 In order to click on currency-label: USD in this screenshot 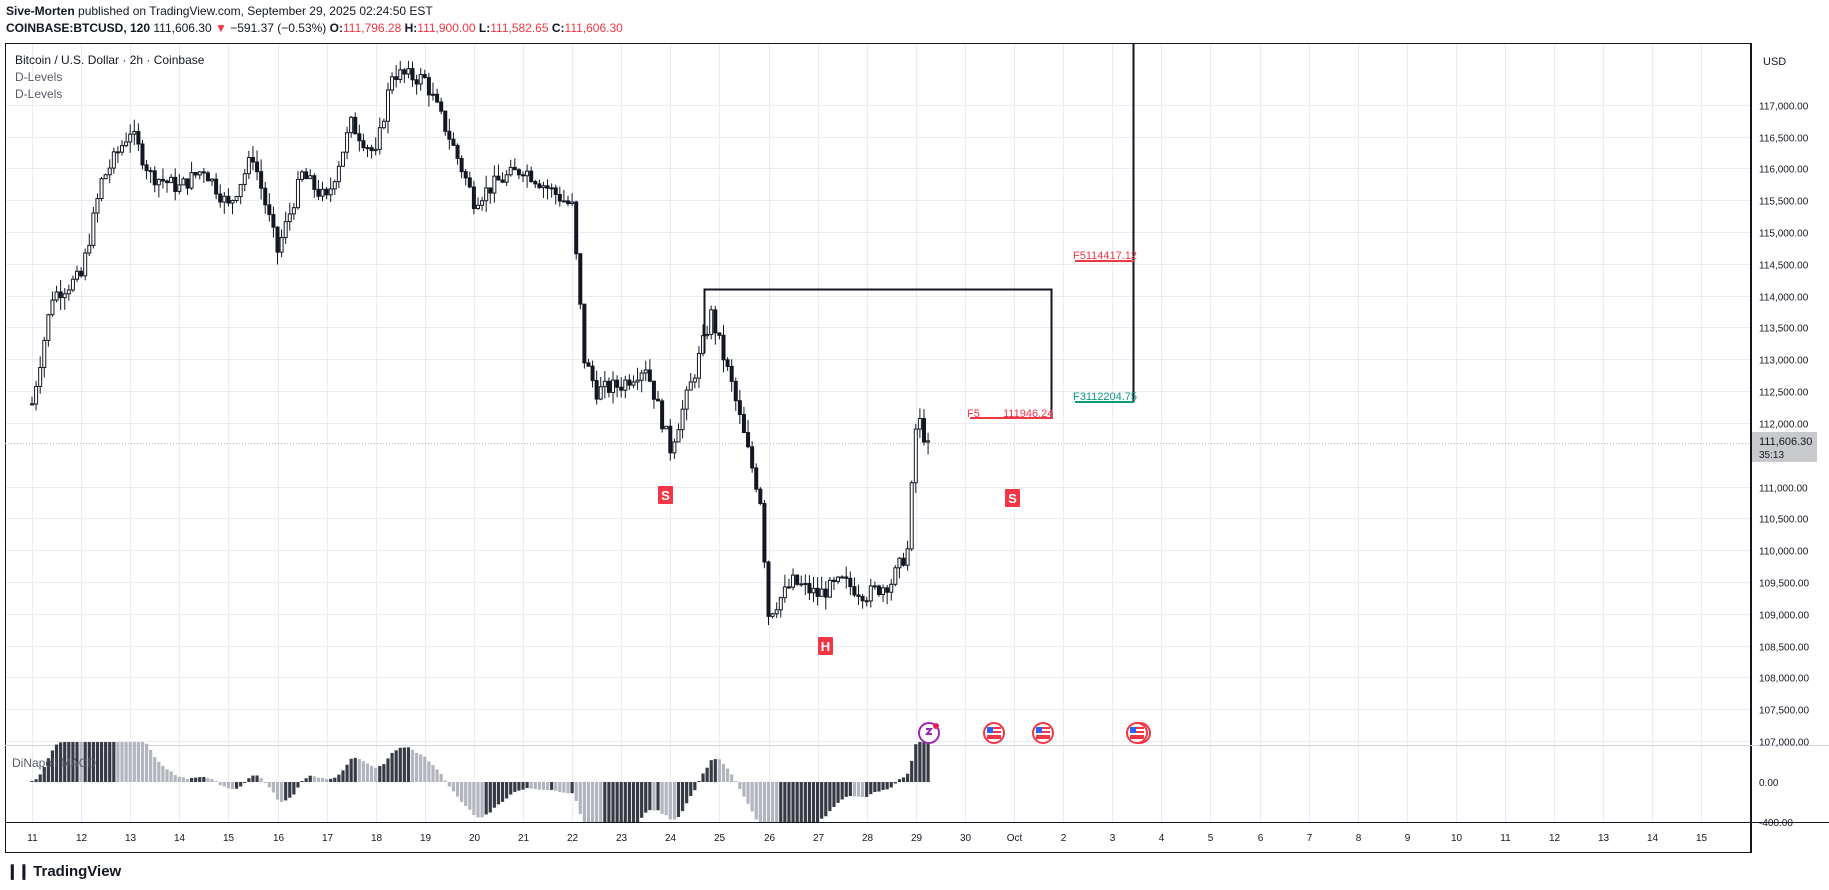, I will do `click(1774, 62)`.